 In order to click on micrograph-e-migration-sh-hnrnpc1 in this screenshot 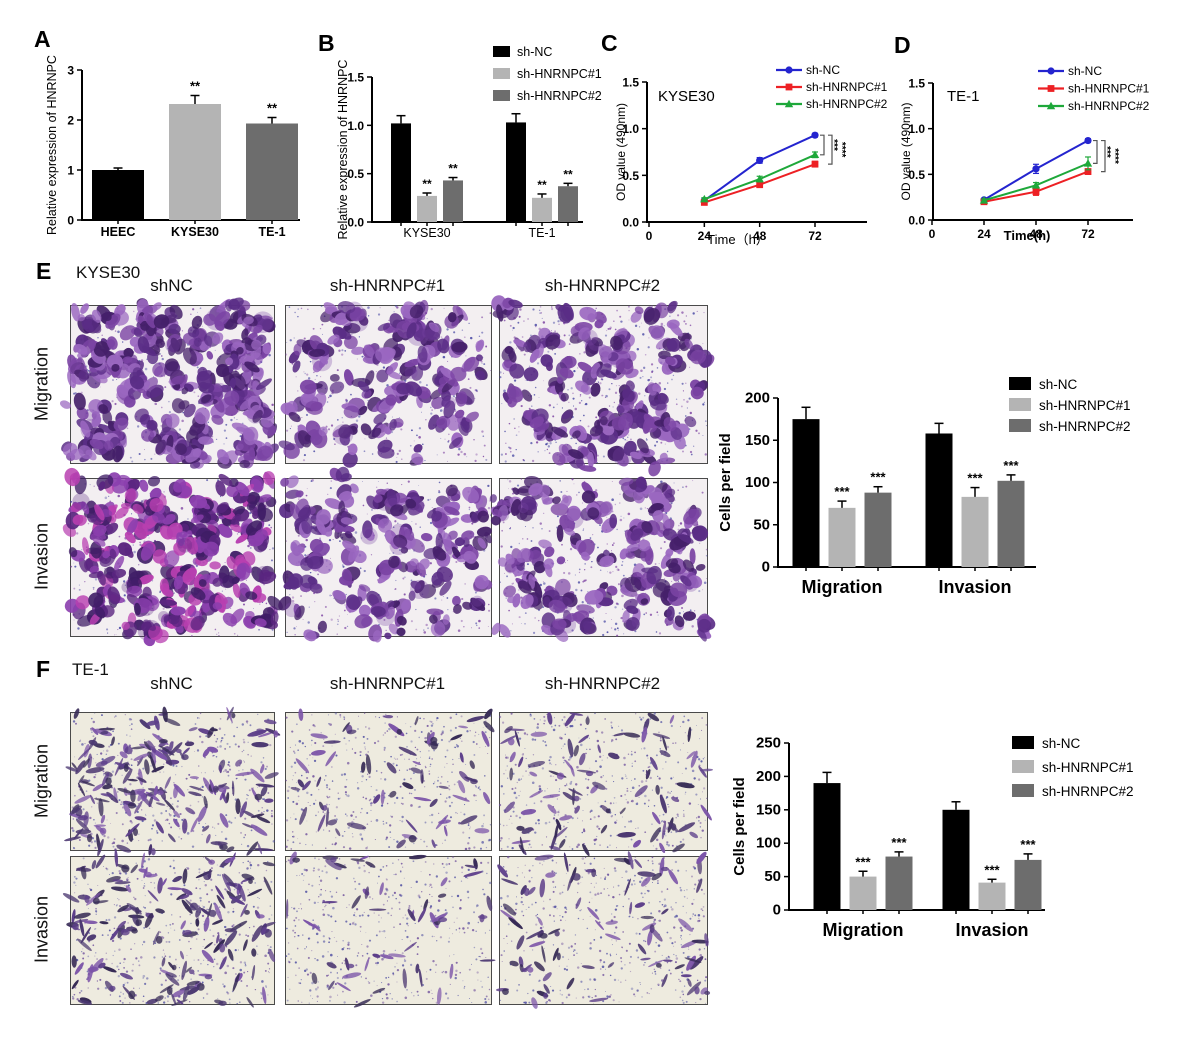, I will do `click(385, 383)`.